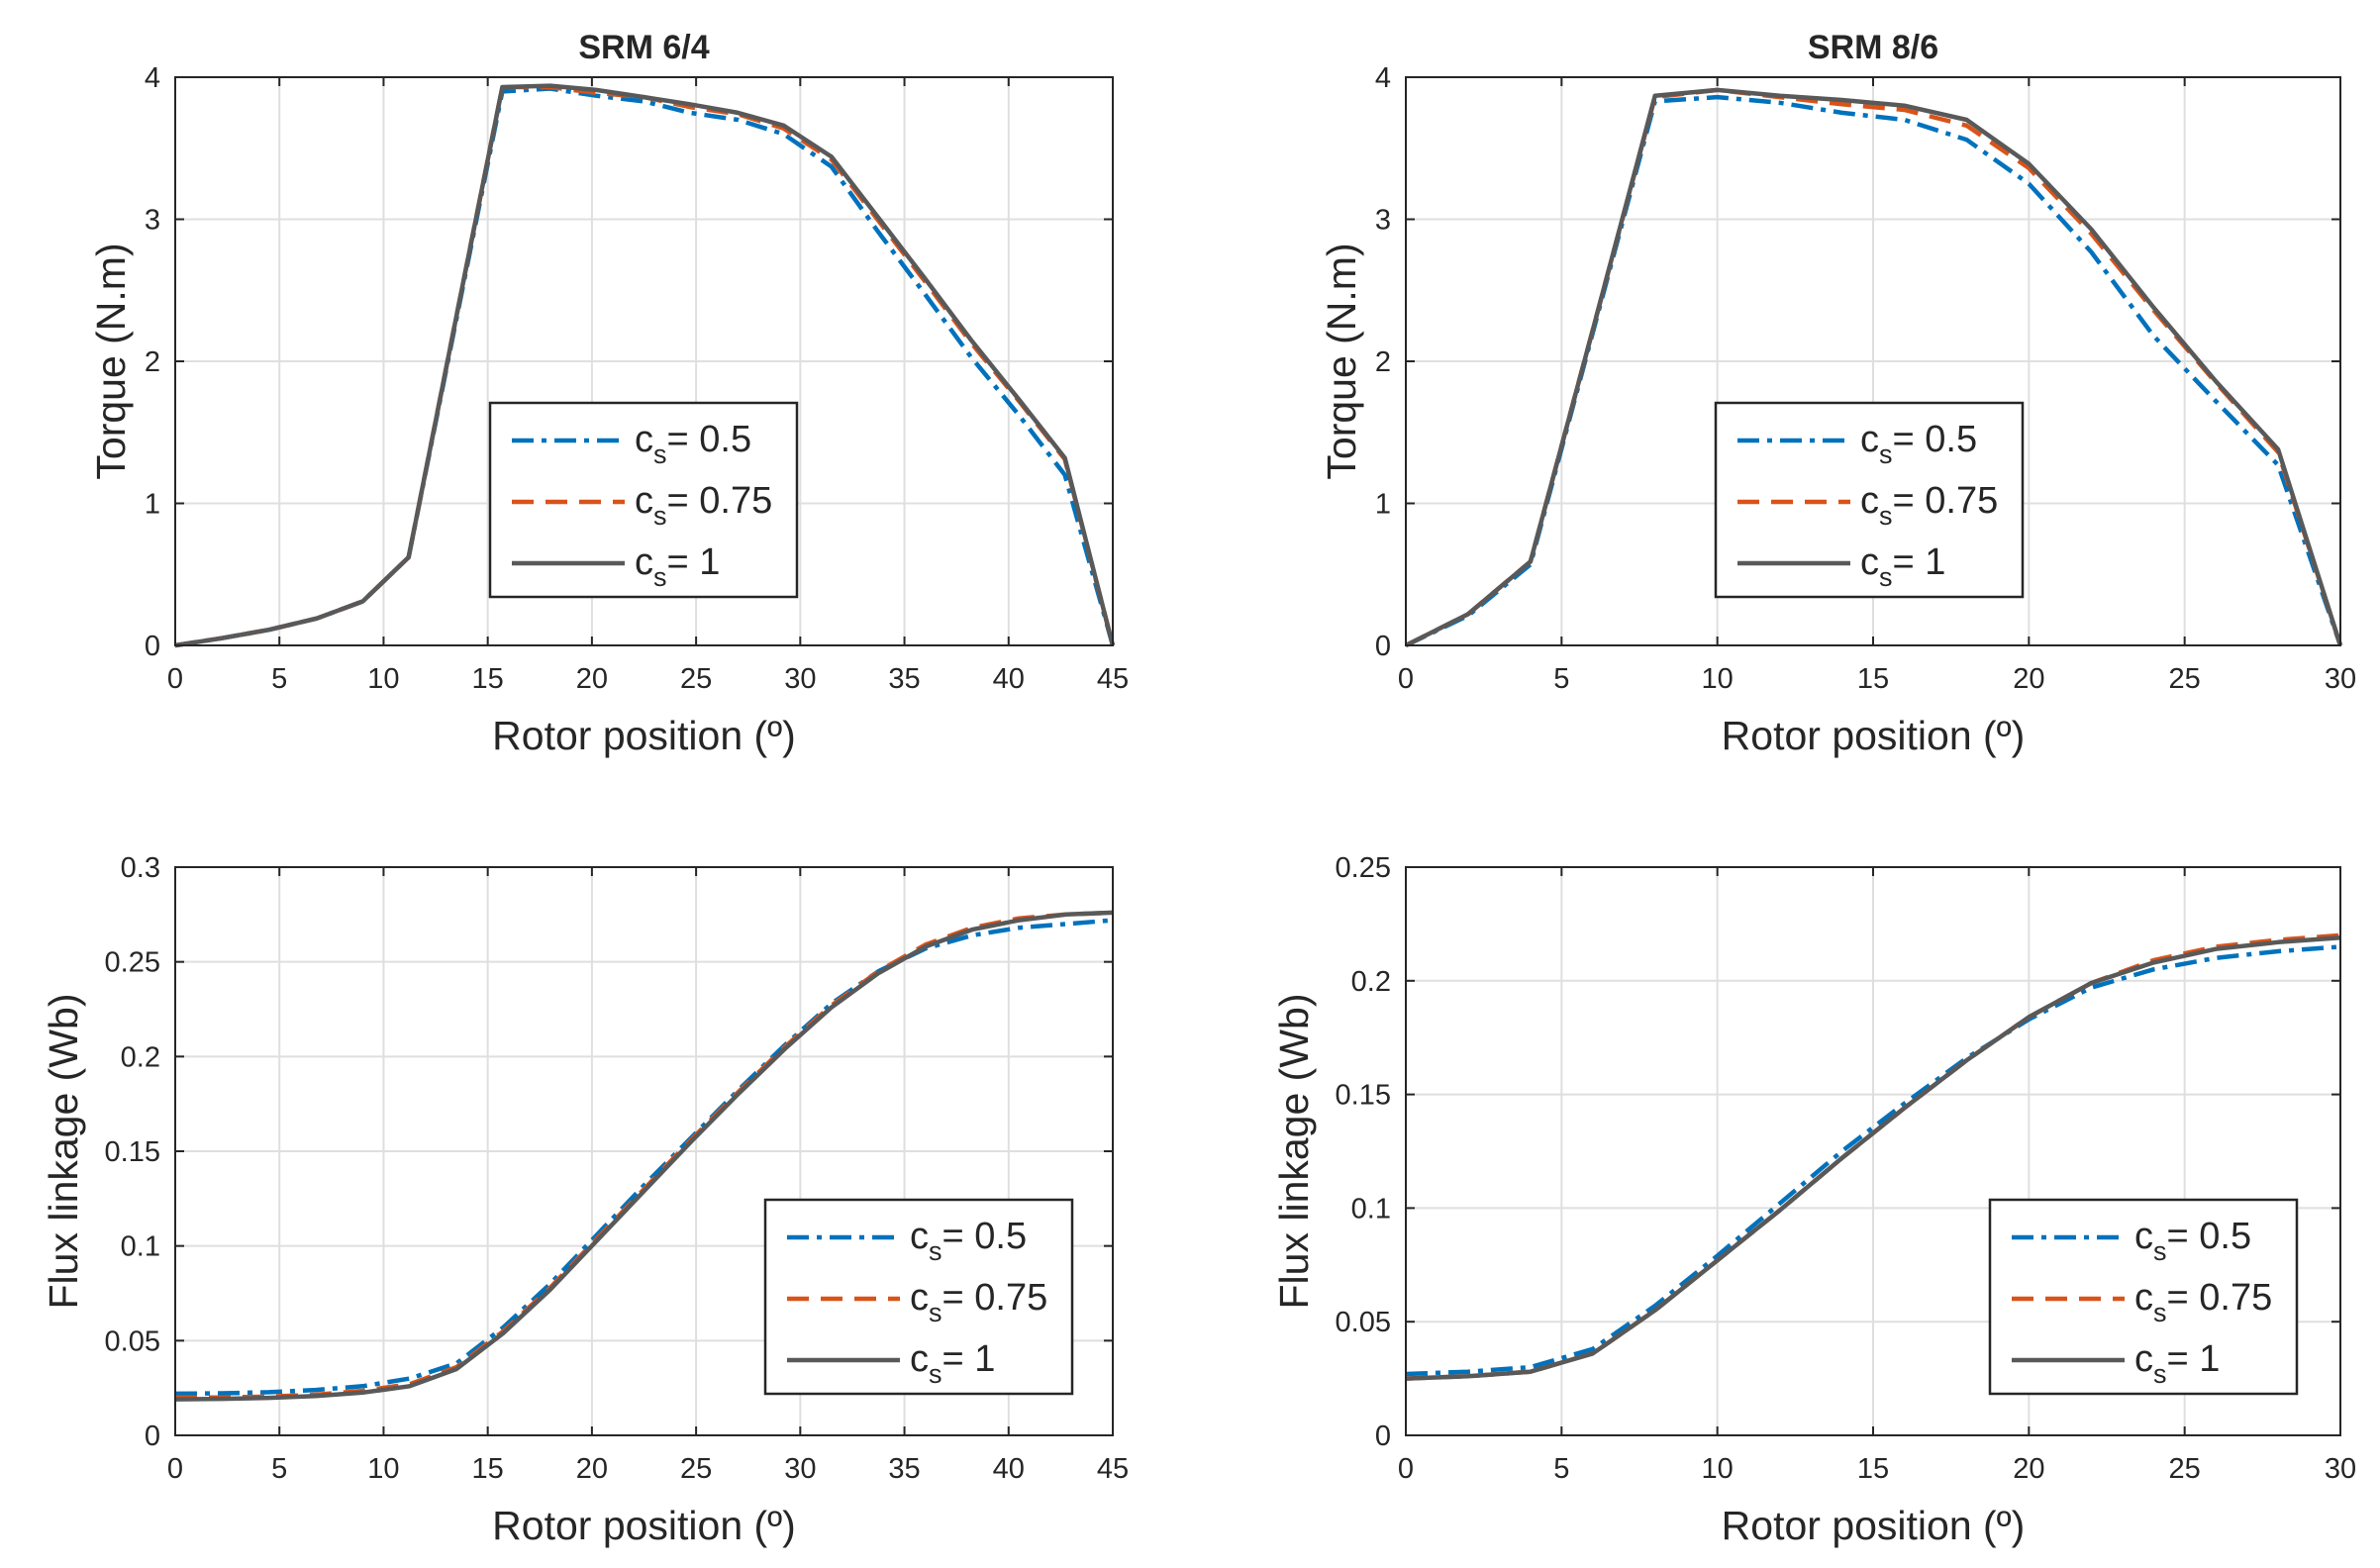 The width and height of the screenshot is (2380, 1568). I want to click on y-tick-label: 0.1, so click(1371, 1209).